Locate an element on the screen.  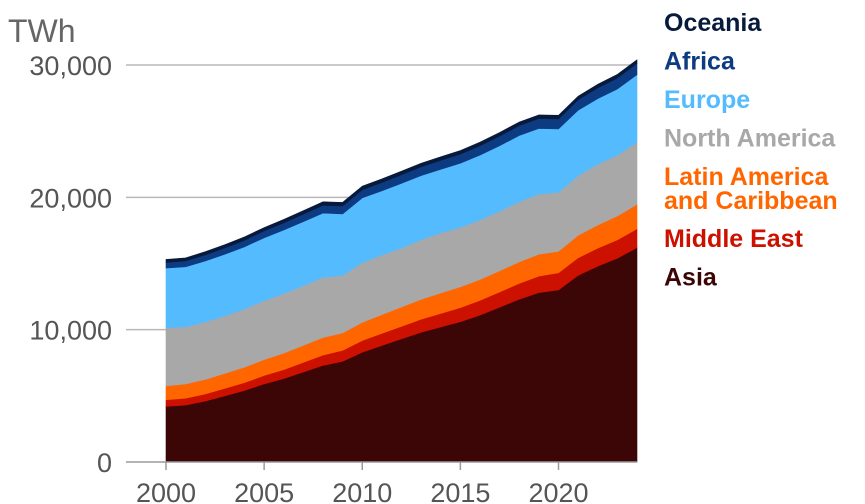
x-tick-label: 2005 is located at coordinates (264, 491).